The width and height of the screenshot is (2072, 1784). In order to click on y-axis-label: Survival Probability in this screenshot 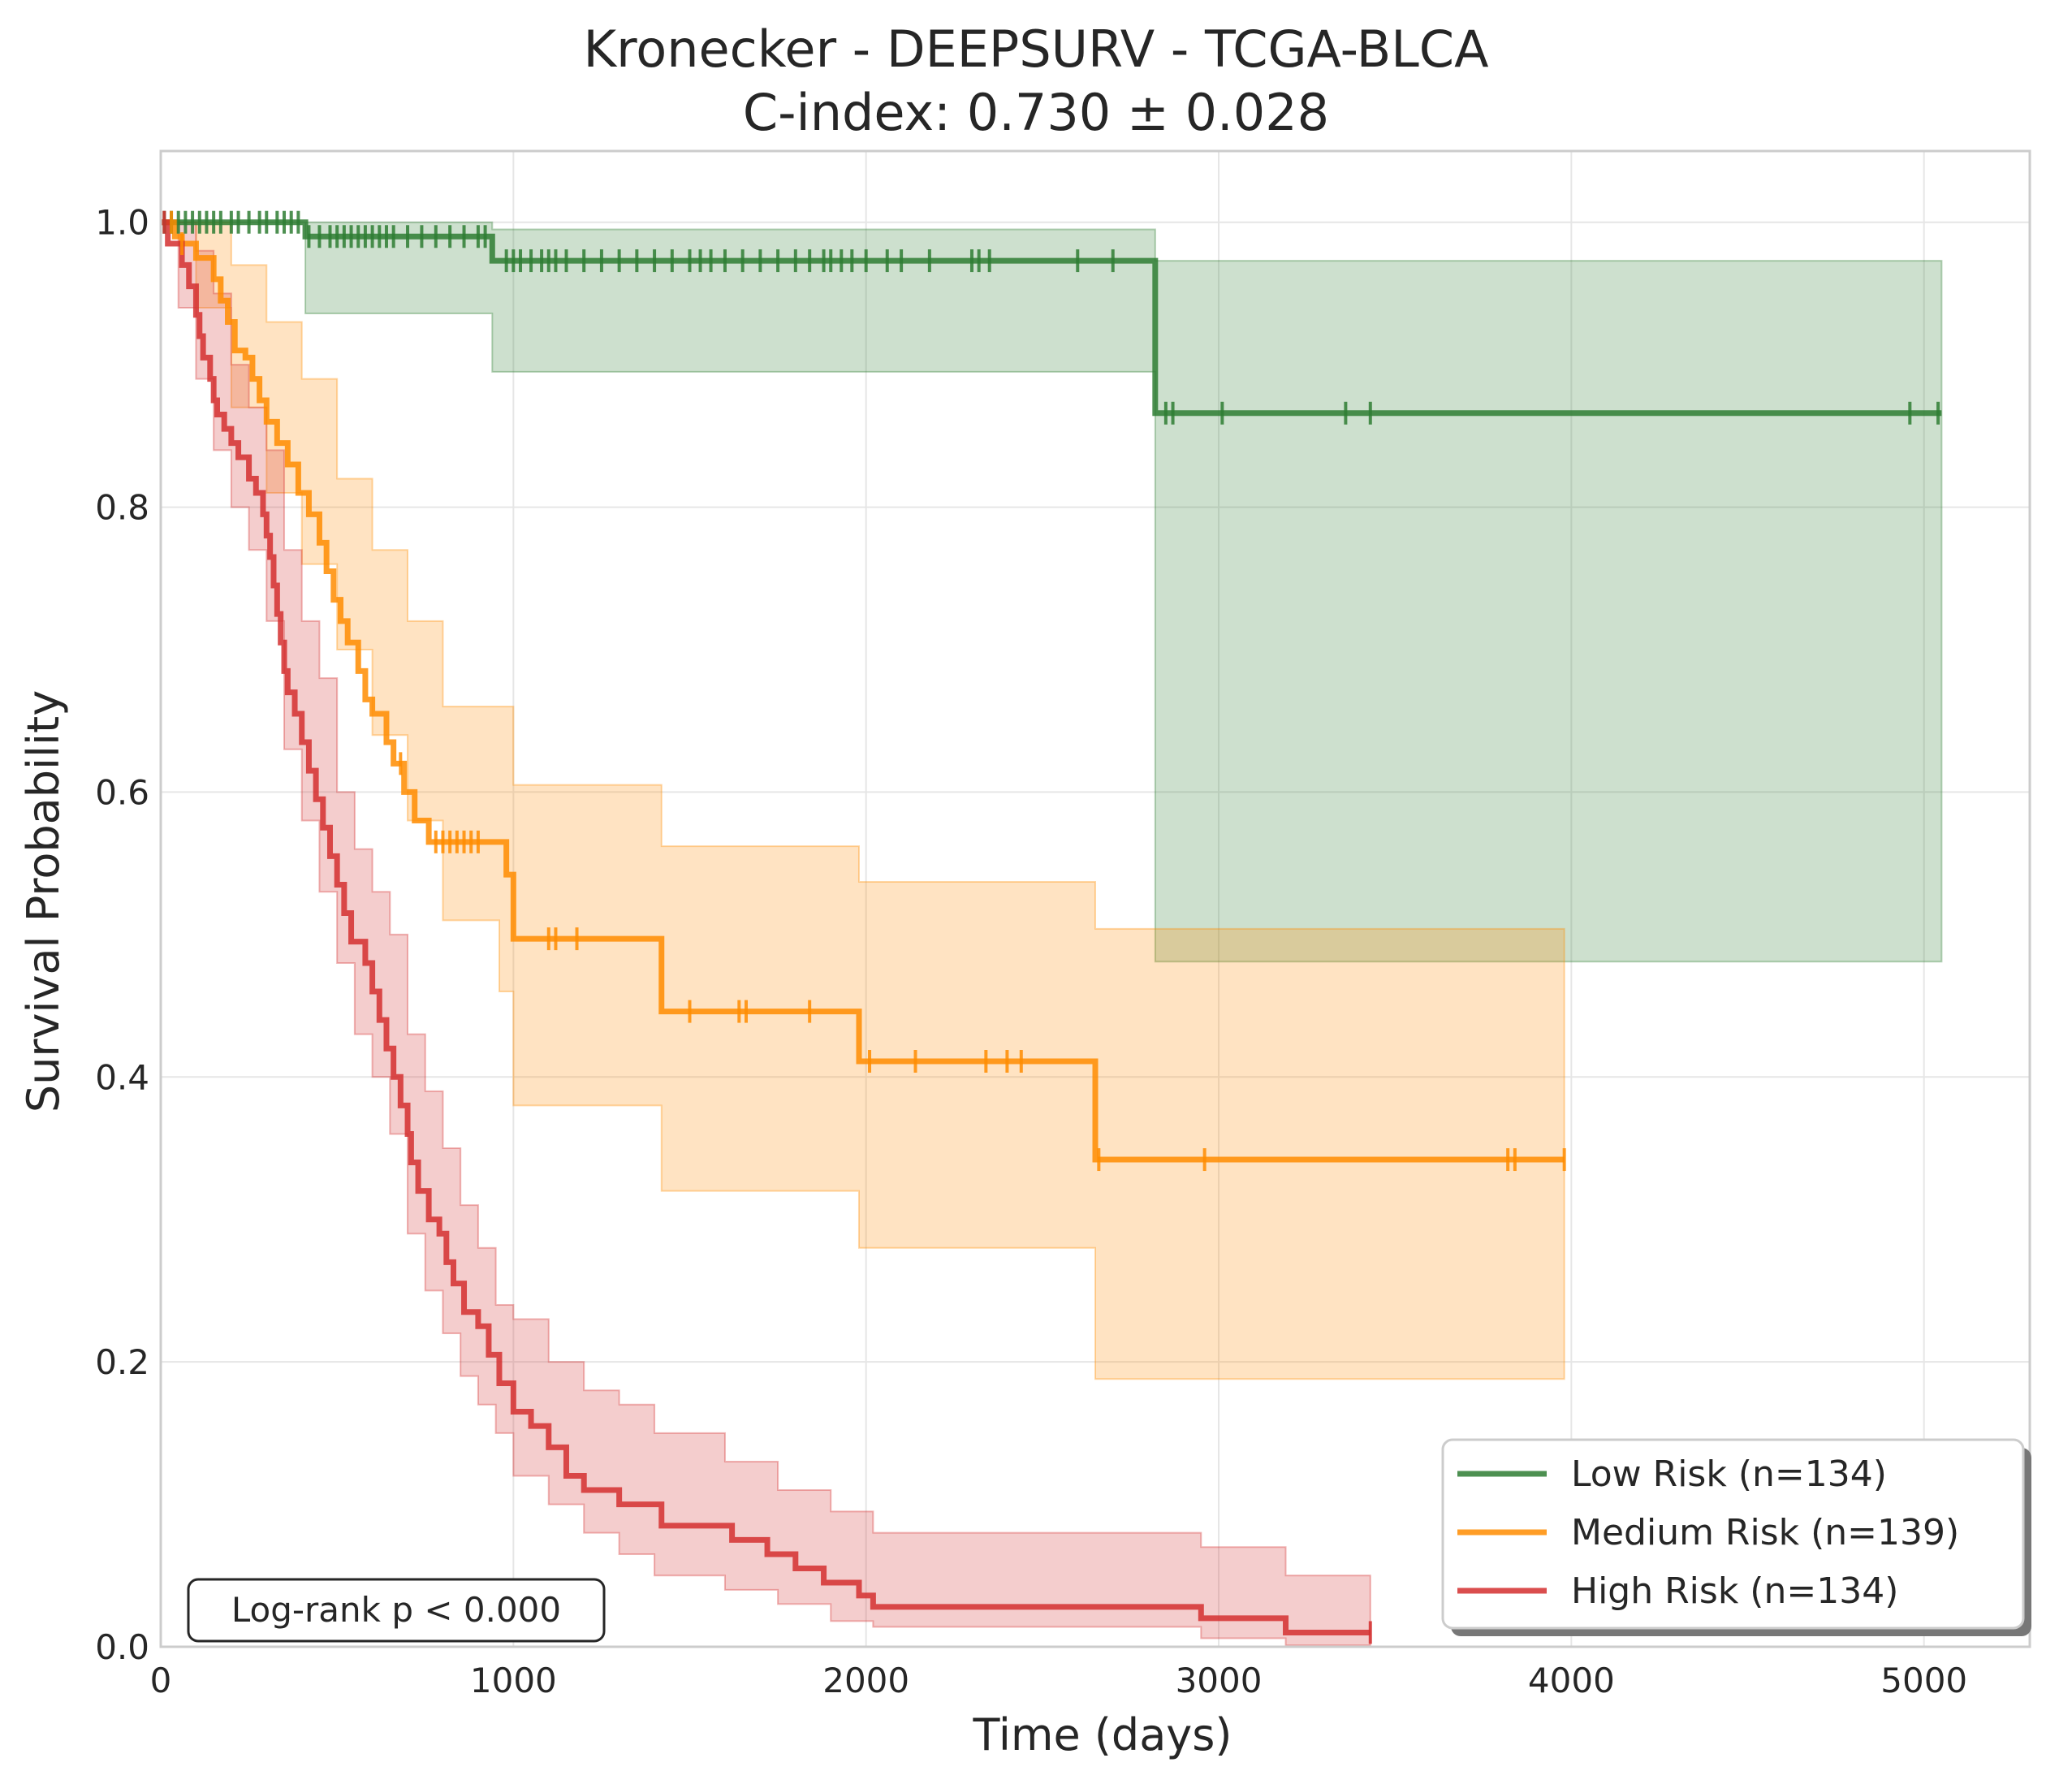, I will do `click(43, 901)`.